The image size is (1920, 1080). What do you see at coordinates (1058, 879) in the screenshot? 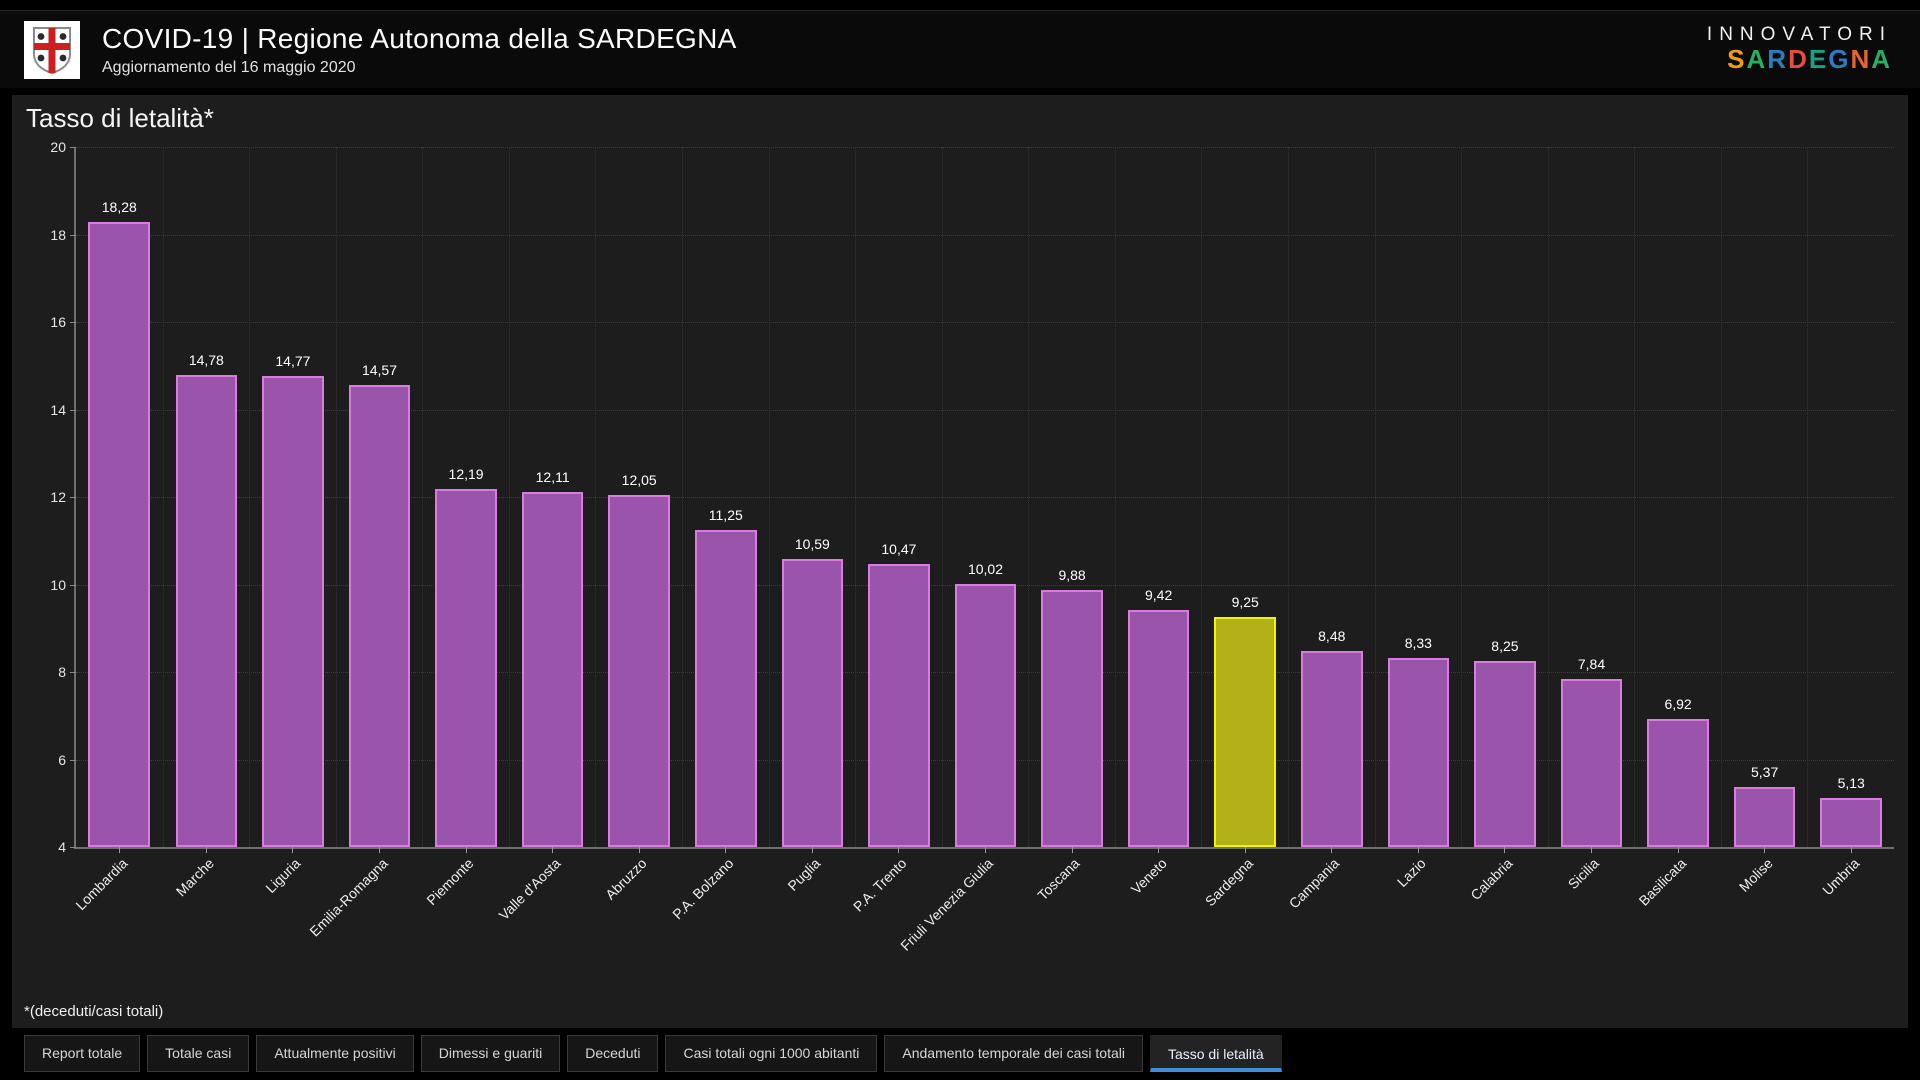
I see `x-axis-label-Toscana: Toscana` at bounding box center [1058, 879].